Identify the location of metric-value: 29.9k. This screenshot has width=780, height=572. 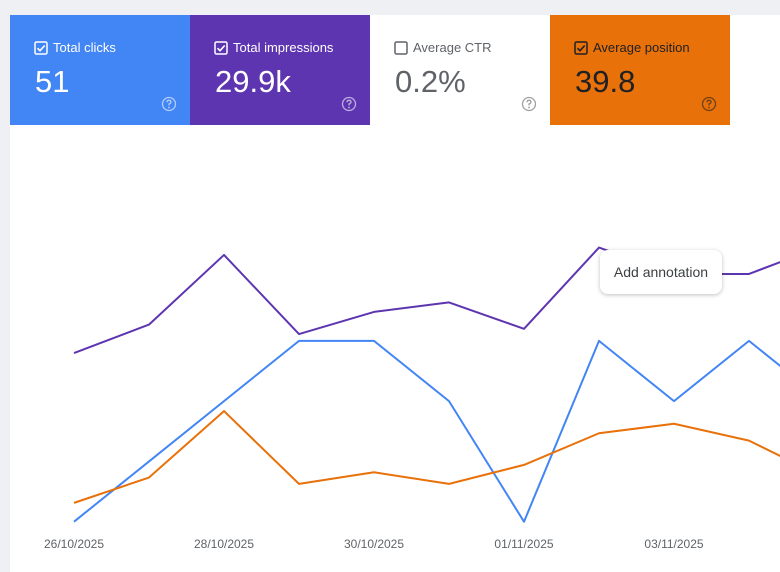
(253, 81).